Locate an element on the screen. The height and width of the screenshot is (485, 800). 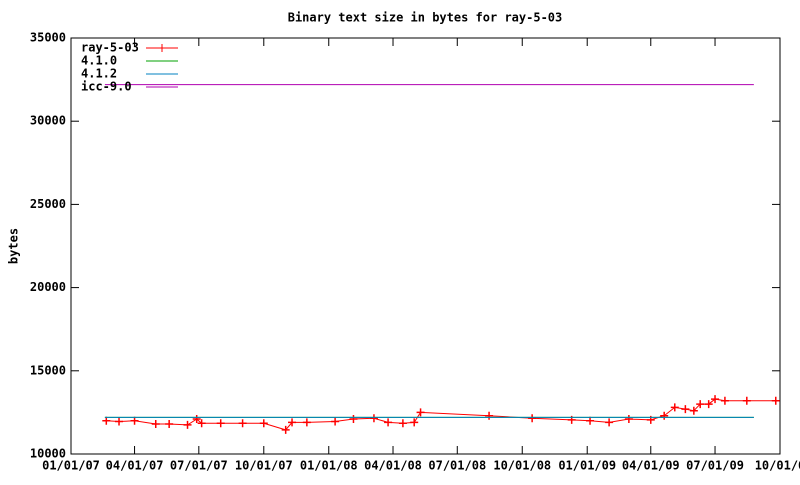
legend-label: ray-5-03 is located at coordinates (110, 48).